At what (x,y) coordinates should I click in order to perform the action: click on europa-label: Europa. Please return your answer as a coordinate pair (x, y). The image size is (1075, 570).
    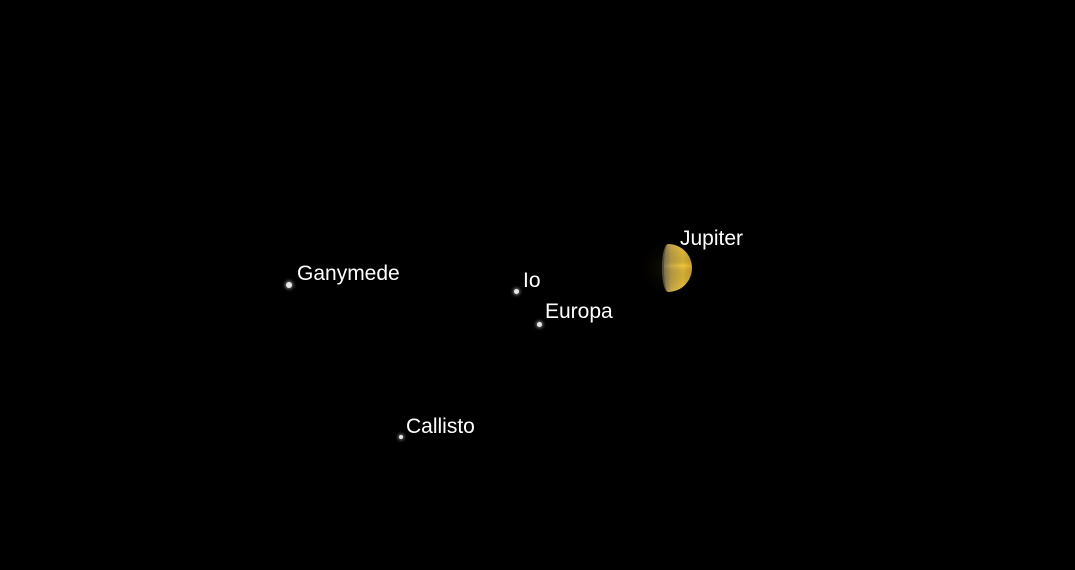
    Looking at the image, I should click on (579, 311).